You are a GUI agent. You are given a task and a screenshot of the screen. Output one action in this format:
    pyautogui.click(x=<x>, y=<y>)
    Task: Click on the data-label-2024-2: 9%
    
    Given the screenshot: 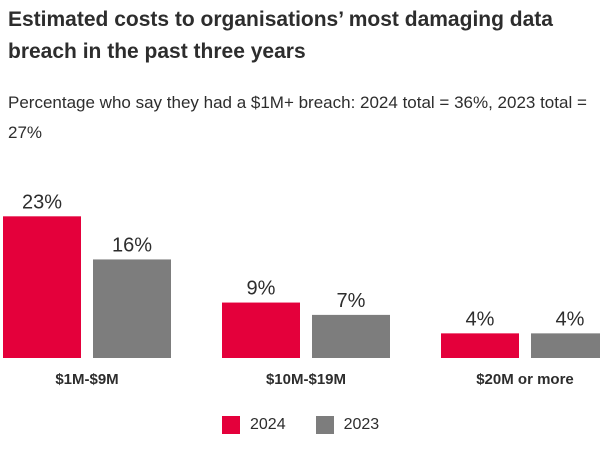 What is the action you would take?
    pyautogui.click(x=261, y=289)
    